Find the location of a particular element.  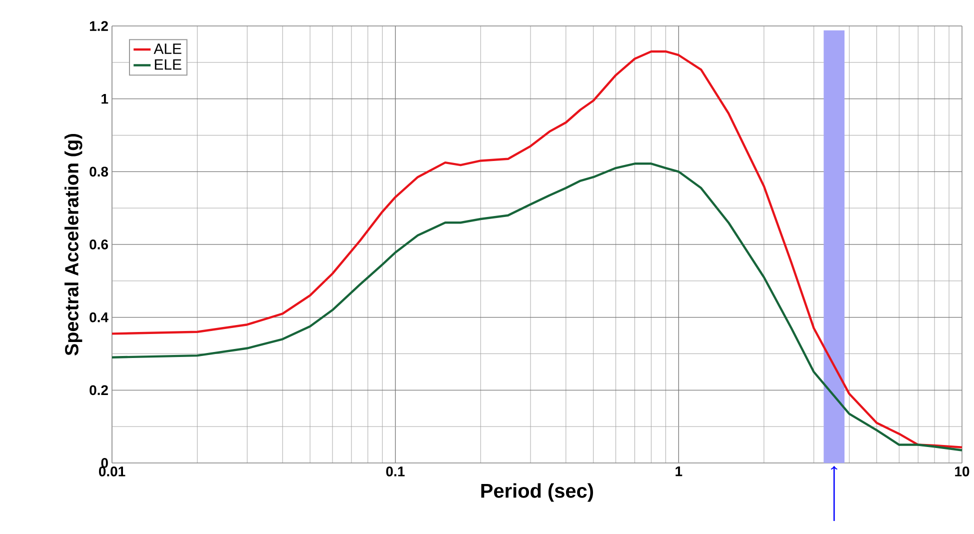

y-axis-title: Spectral Acceleration (g) is located at coordinates (73, 245).